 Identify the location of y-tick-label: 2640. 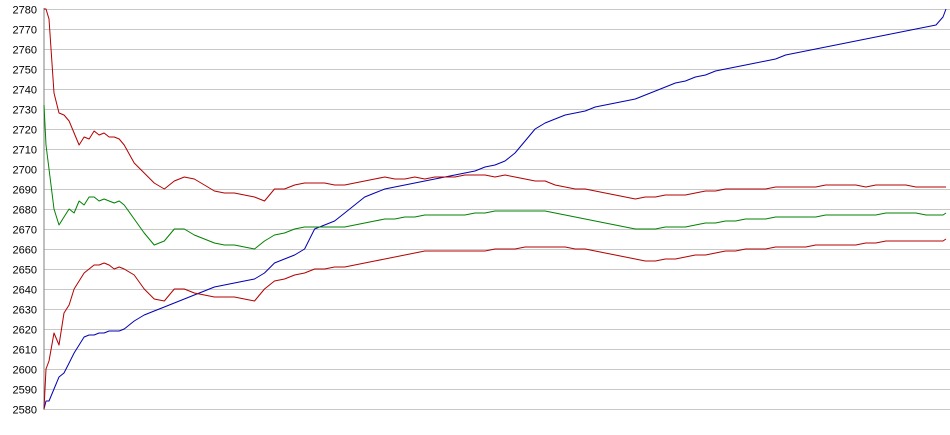
(25, 291).